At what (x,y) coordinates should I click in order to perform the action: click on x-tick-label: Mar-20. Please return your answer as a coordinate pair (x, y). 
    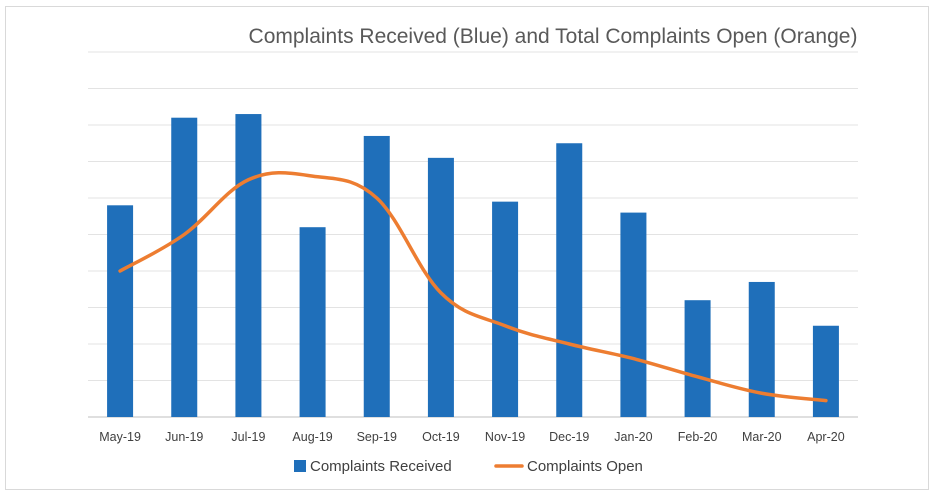
    Looking at the image, I should click on (762, 437).